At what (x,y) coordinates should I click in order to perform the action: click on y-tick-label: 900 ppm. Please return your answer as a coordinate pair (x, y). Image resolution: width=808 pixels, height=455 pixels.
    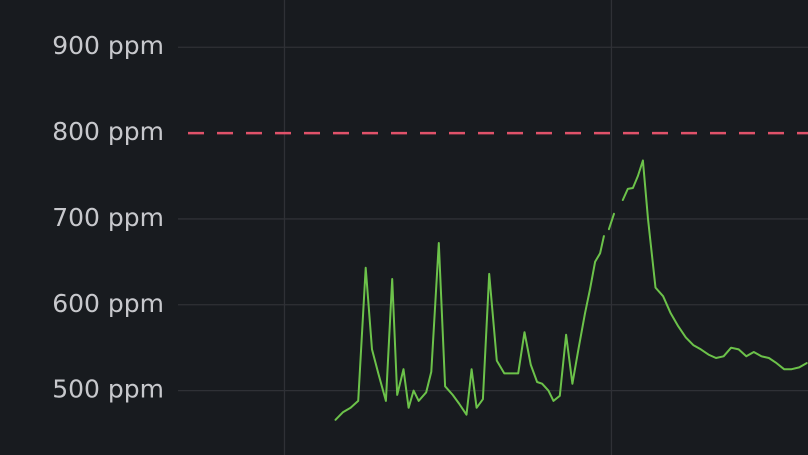
    Looking at the image, I should click on (108, 45).